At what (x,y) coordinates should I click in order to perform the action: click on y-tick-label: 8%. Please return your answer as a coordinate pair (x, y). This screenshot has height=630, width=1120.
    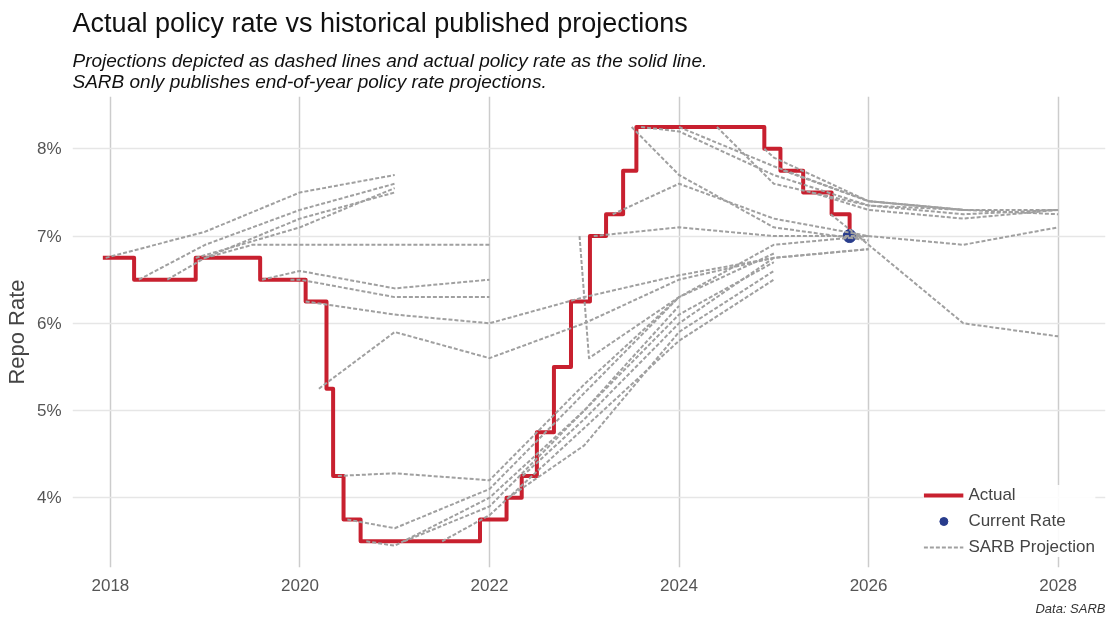
    Looking at the image, I should click on (49, 149).